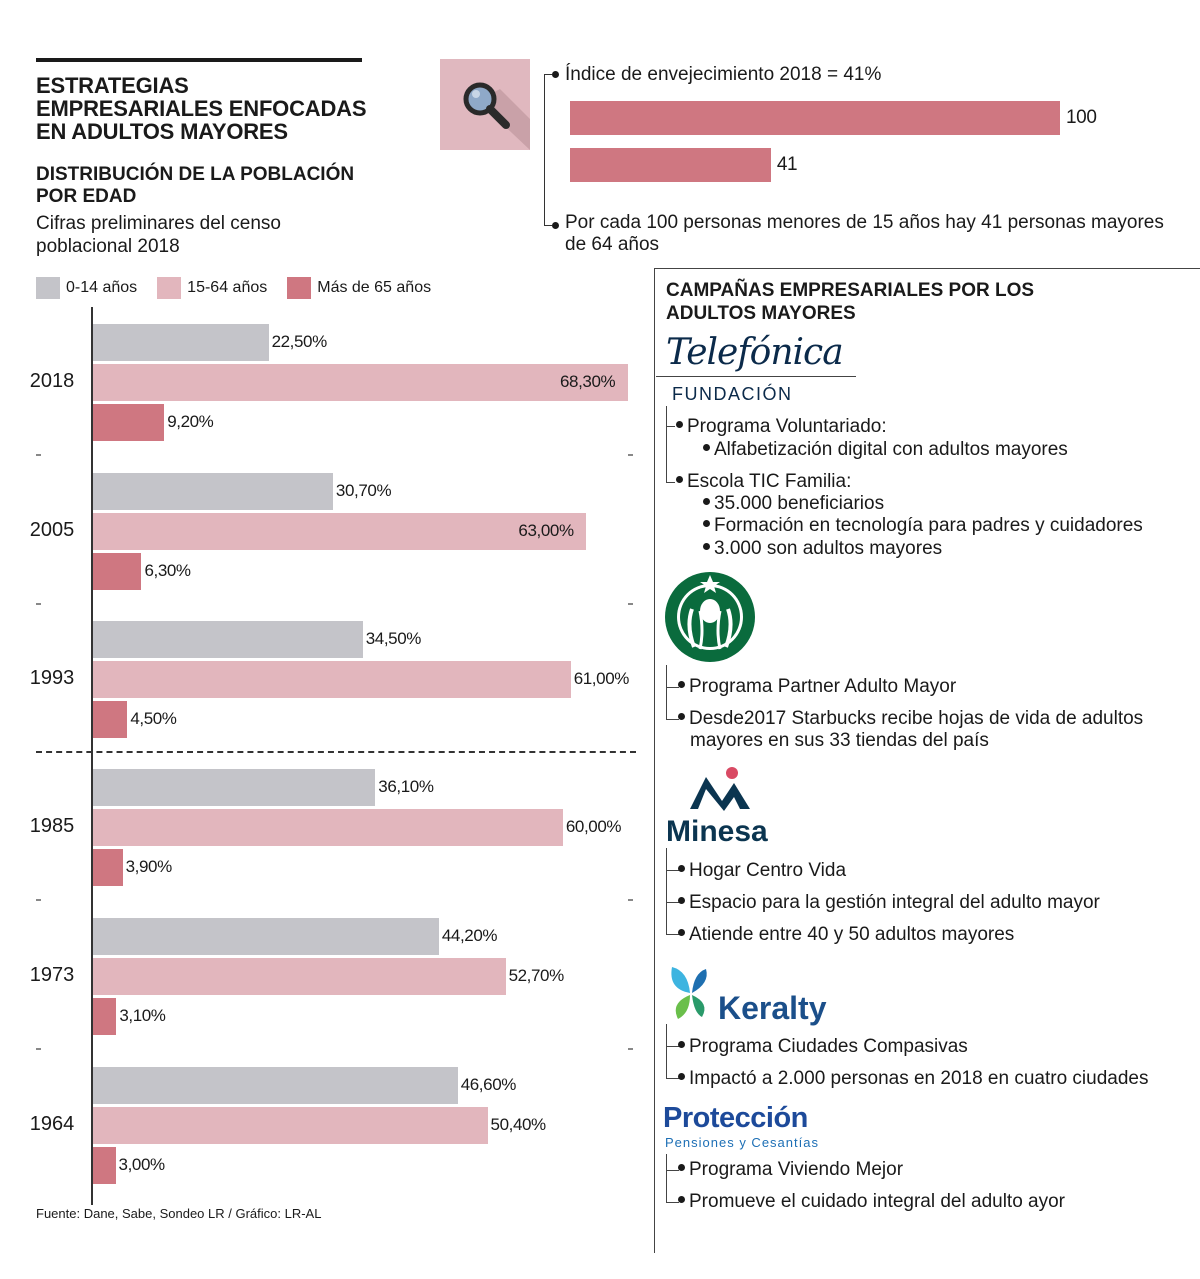 The image size is (1200, 1279). I want to click on index-title: Índice de envejecimiento 2018 = 41%, so click(723, 74).